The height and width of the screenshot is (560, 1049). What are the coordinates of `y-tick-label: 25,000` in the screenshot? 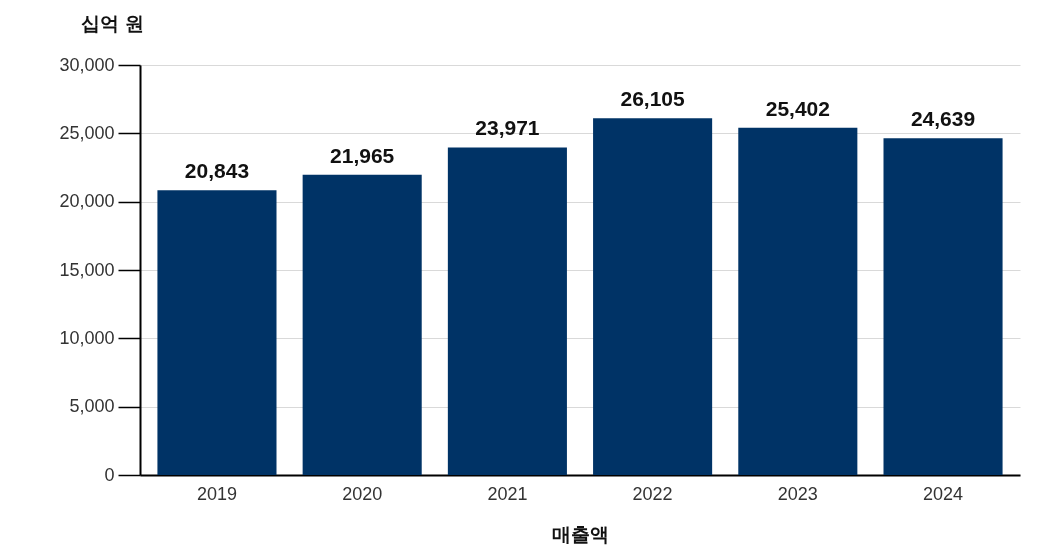 It's located at (87, 132).